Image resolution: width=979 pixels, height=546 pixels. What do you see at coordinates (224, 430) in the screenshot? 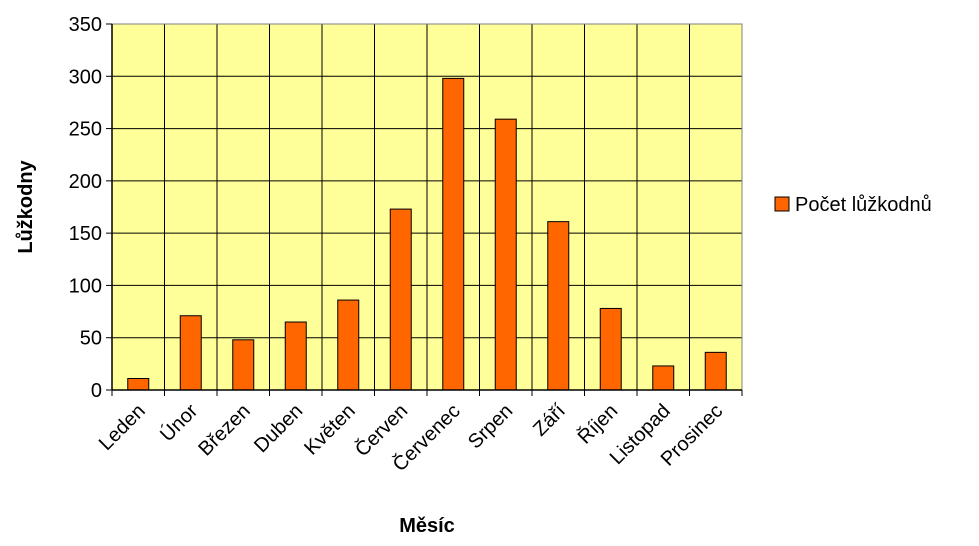
I see `x-tick-label: Březen` at bounding box center [224, 430].